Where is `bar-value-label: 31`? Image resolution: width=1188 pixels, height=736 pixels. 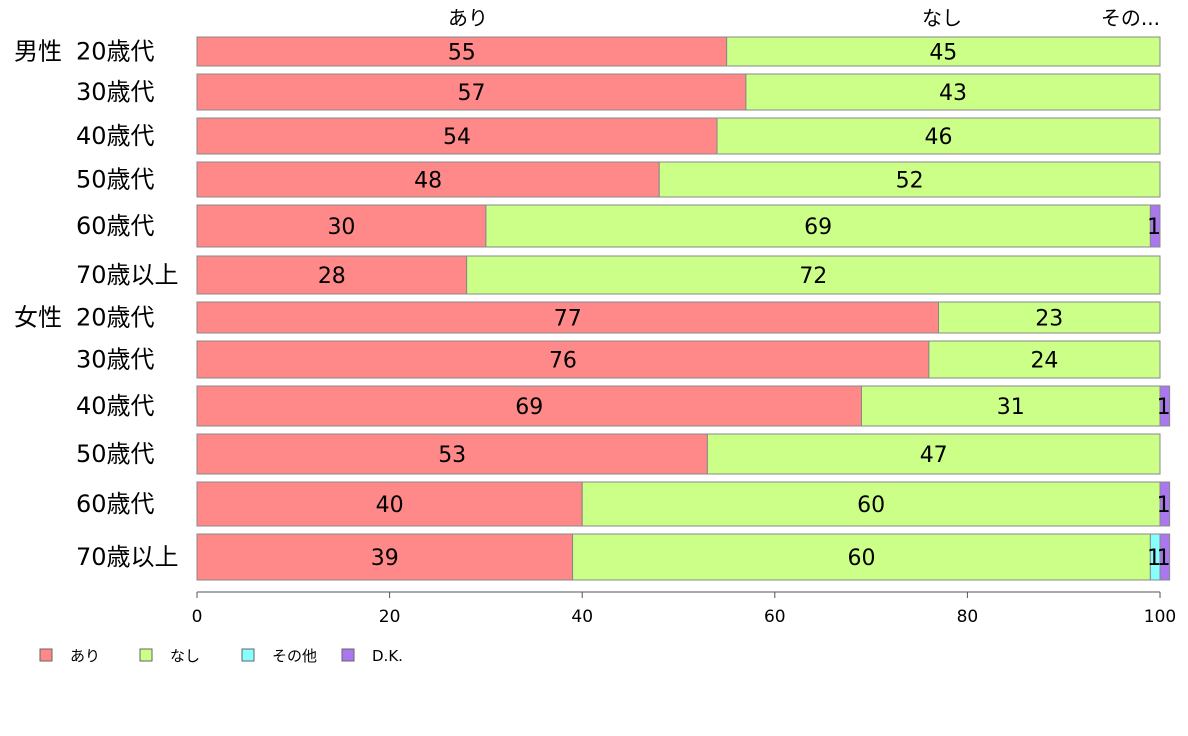 bar-value-label: 31 is located at coordinates (1011, 407).